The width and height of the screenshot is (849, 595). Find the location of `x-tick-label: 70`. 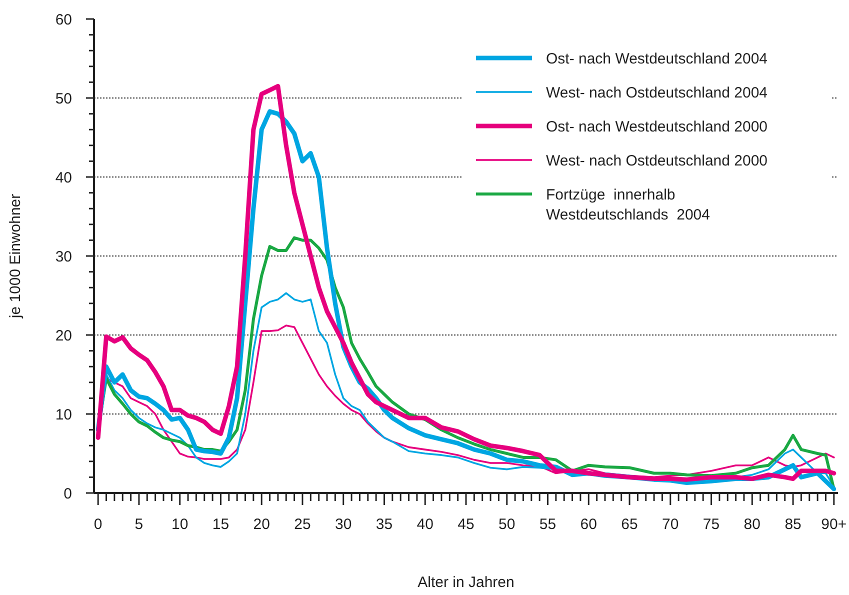

x-tick-label: 70 is located at coordinates (670, 524).